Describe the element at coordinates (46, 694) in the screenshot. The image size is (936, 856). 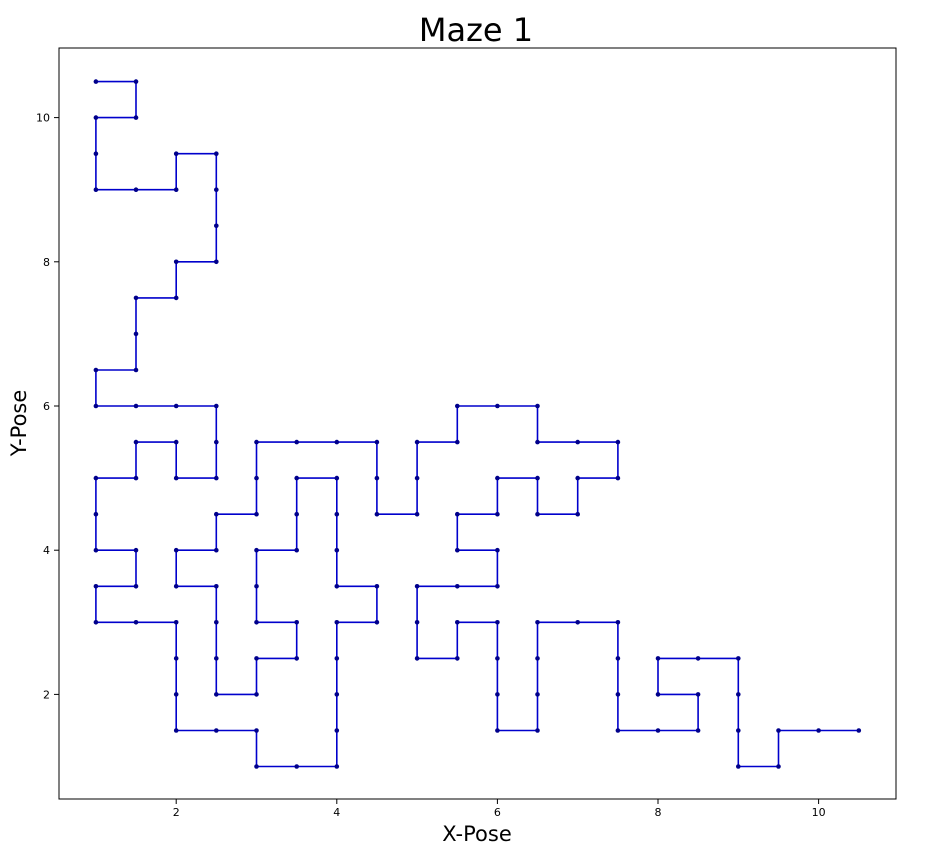
I see `y-tick-label: 2` at that location.